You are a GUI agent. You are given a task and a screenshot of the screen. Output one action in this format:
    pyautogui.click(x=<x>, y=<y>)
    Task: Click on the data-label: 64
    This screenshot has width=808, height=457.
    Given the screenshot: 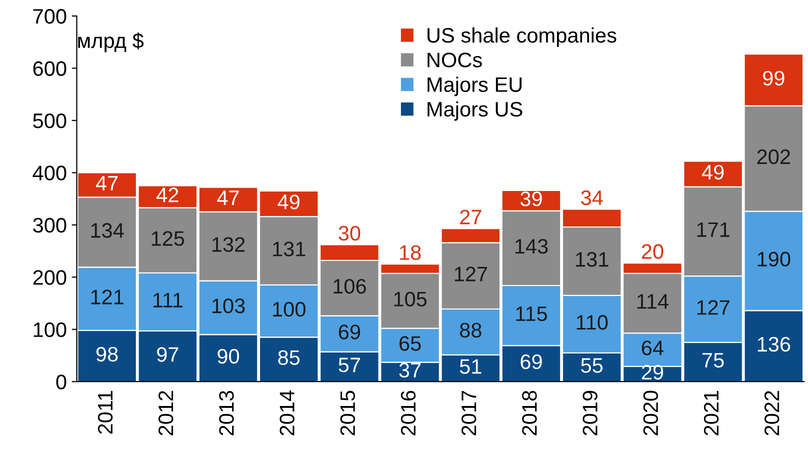 What is the action you would take?
    pyautogui.click(x=653, y=348)
    